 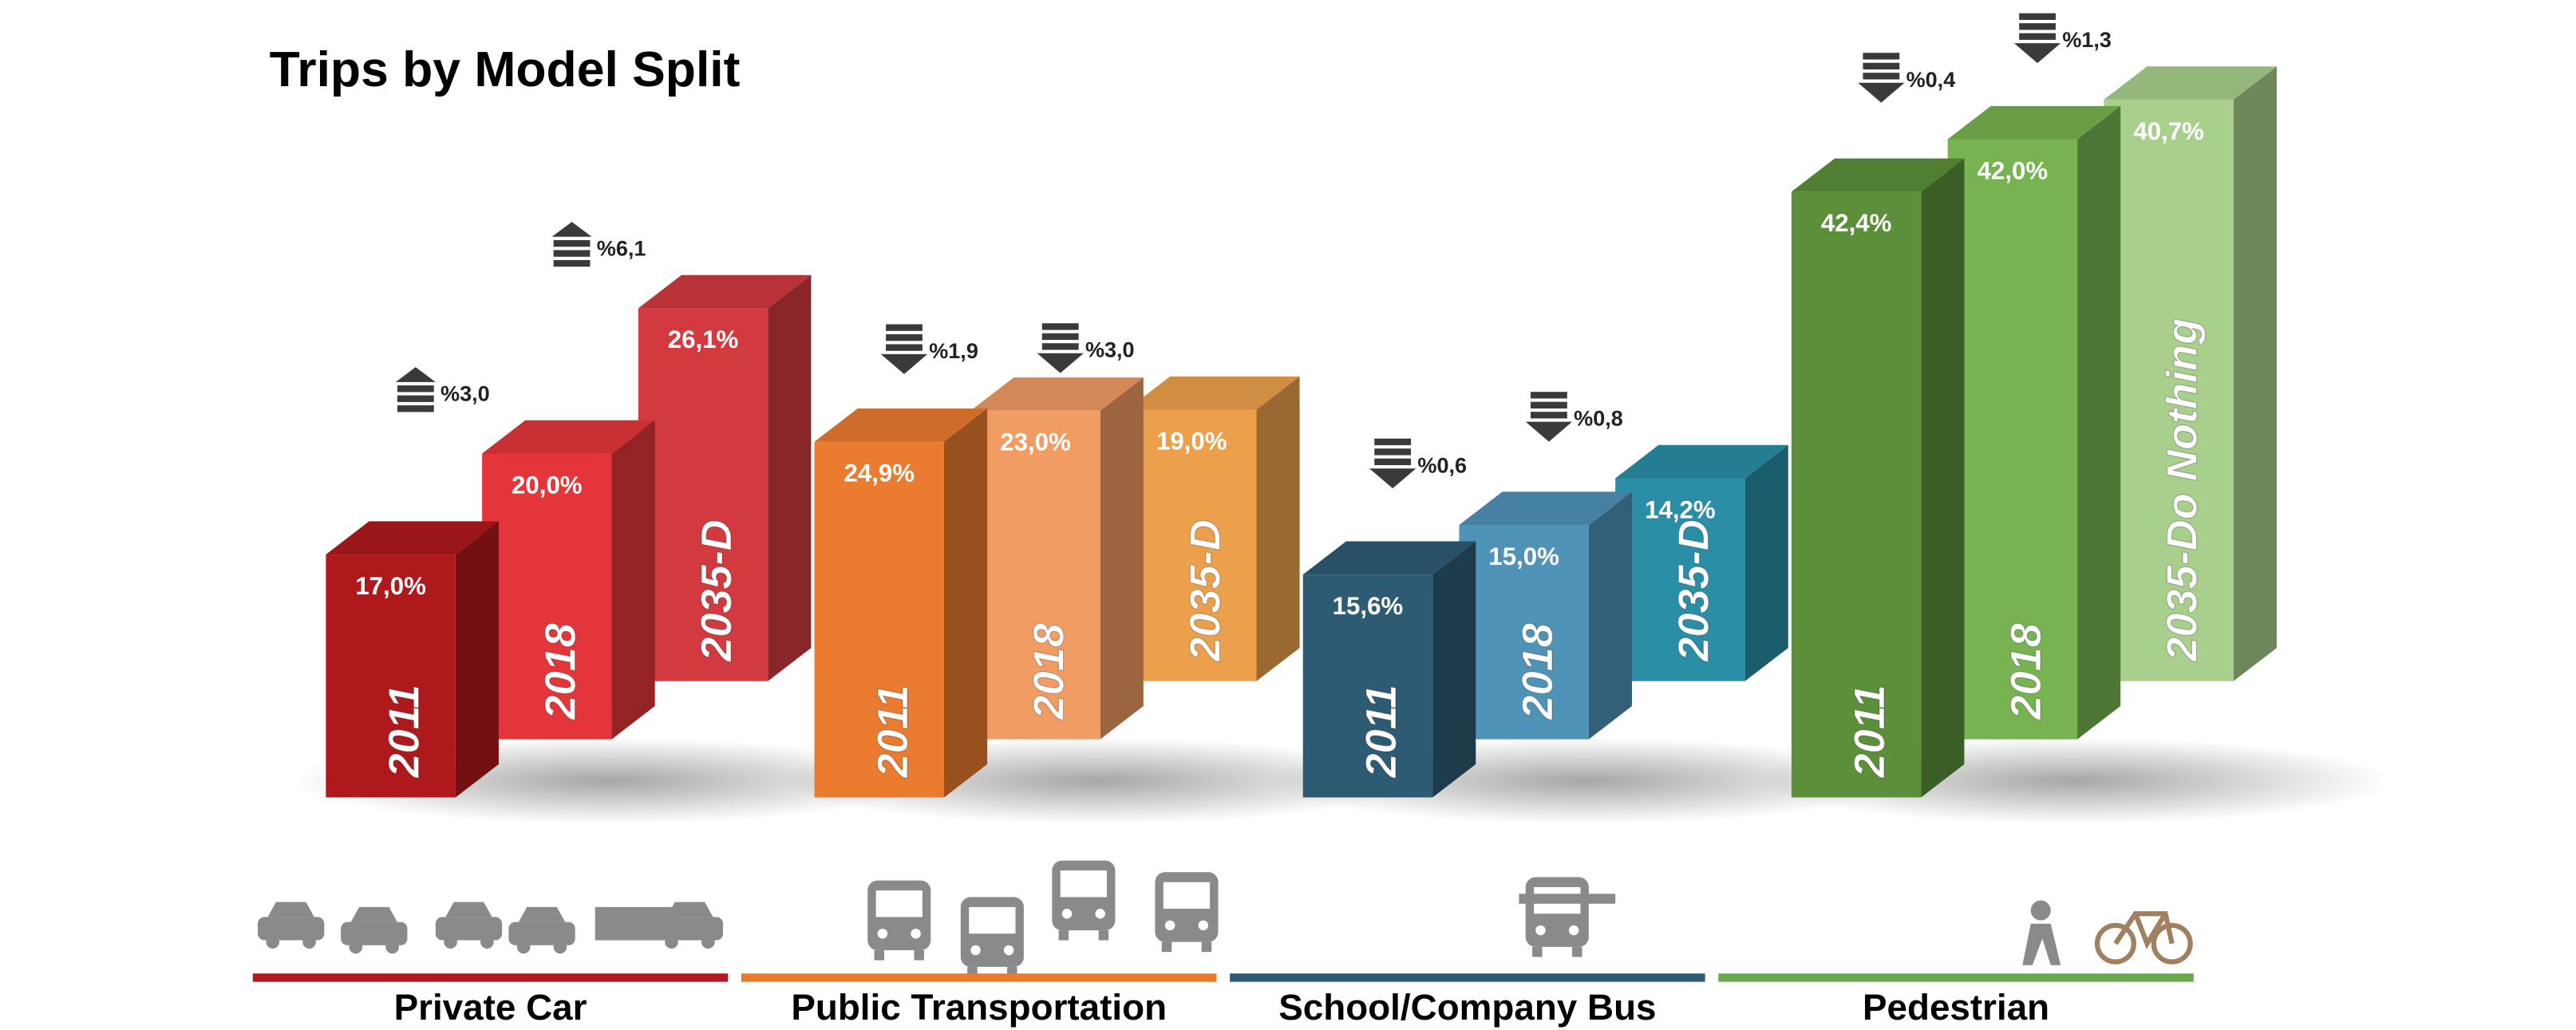 I want to click on value-label: 42,0%, so click(x=2013, y=170).